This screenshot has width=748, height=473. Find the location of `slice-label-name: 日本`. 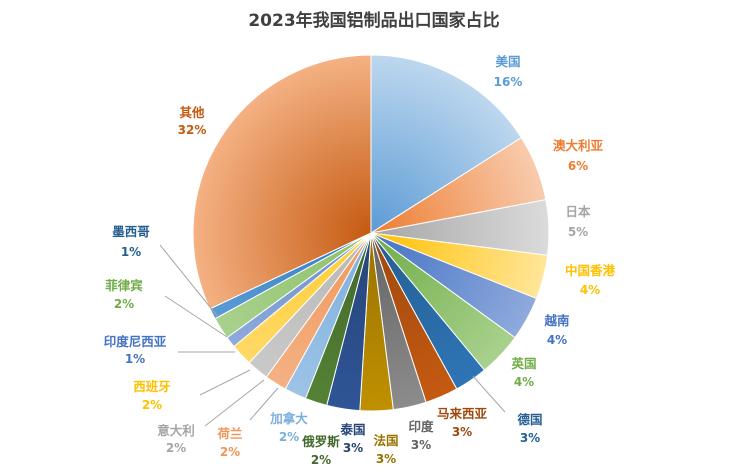

slice-label-name: 日本 is located at coordinates (578, 211).